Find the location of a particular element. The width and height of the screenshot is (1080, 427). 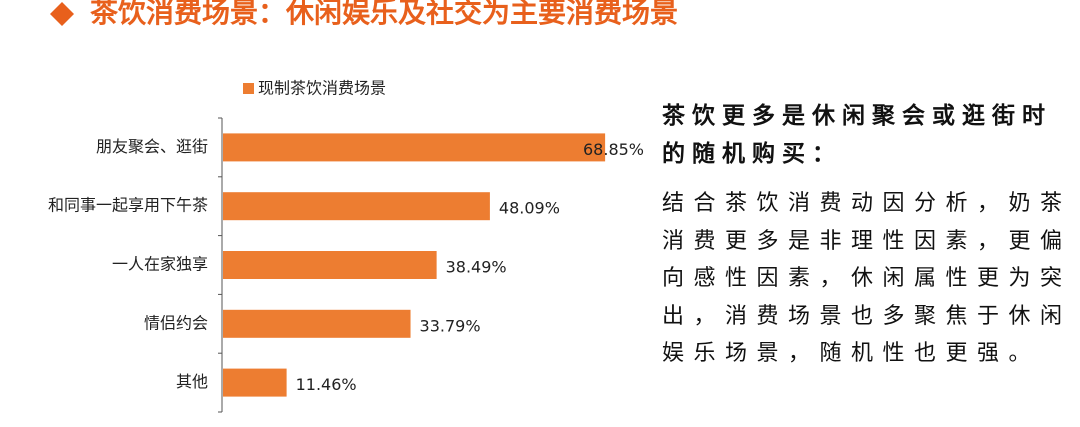

slide-title: 茶饮消费场景：休闲娱乐及社交为主要消费场景 is located at coordinates (384, 14).